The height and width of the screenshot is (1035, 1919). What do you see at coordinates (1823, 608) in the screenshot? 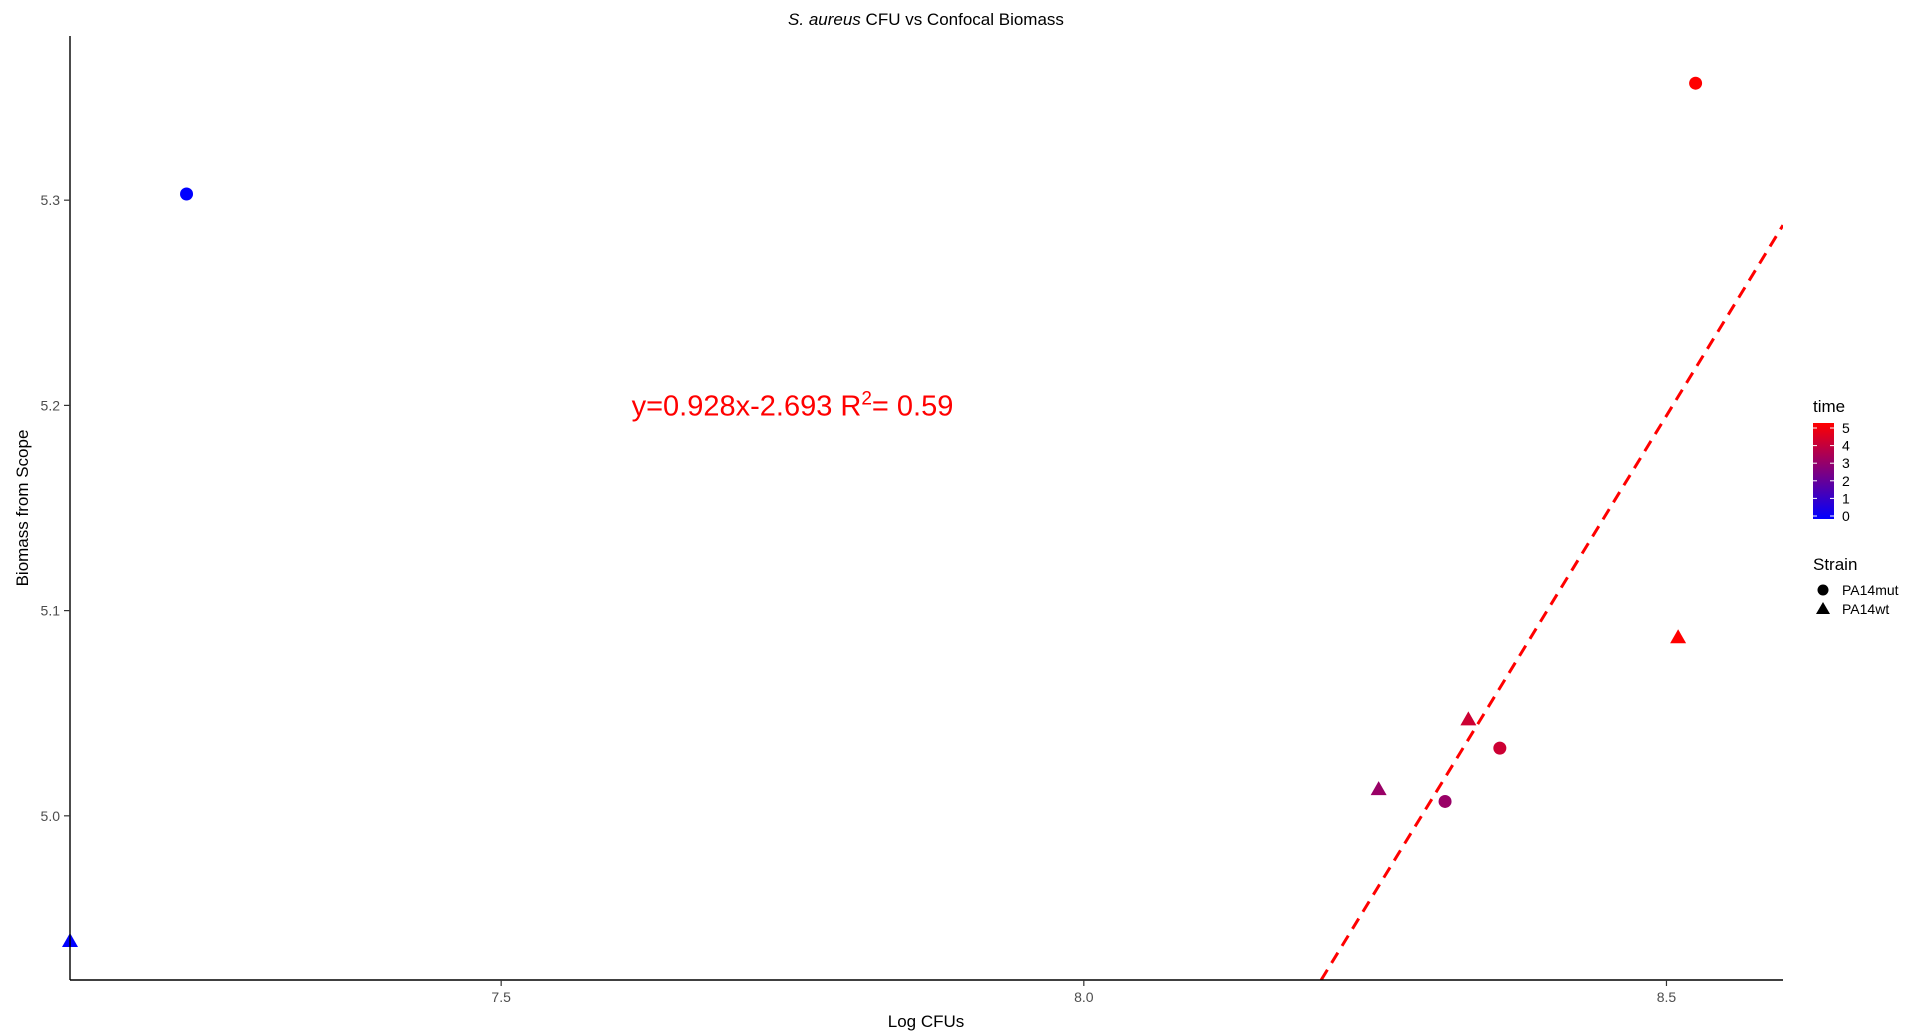
I see `legend-triangle-key` at bounding box center [1823, 608].